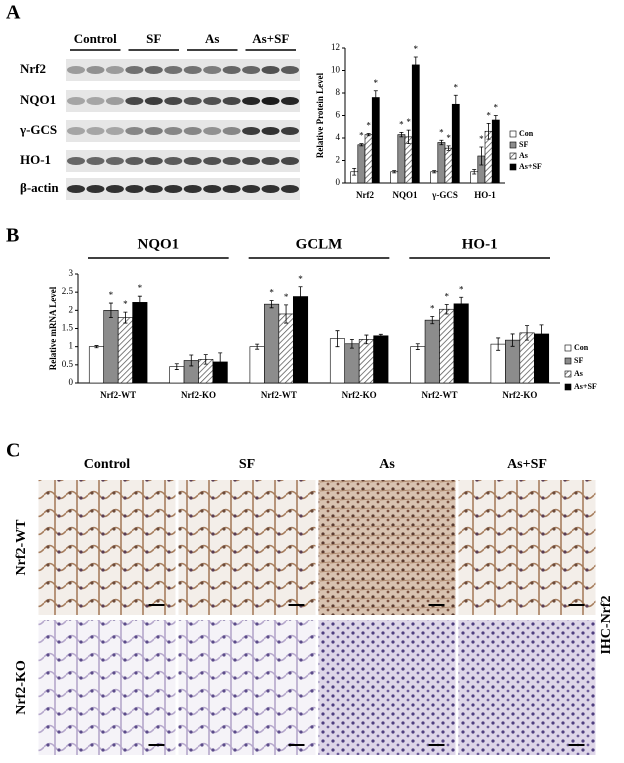 The width and height of the screenshot is (624, 763). I want to click on y-tick-label: 3, so click(71, 273).